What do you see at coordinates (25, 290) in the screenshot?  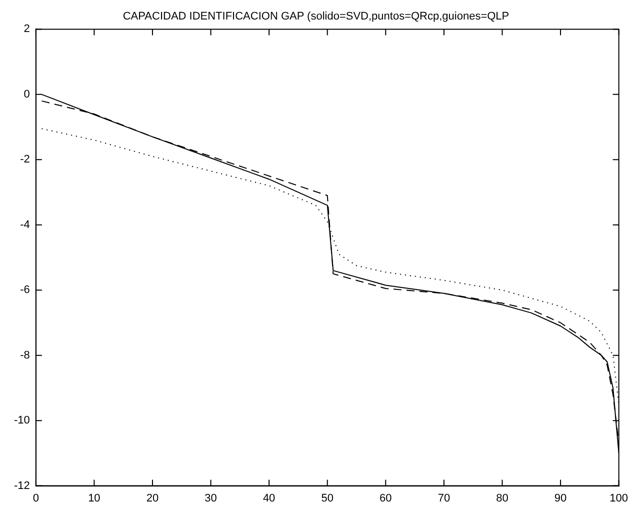 I see `y-tick-label: -6` at bounding box center [25, 290].